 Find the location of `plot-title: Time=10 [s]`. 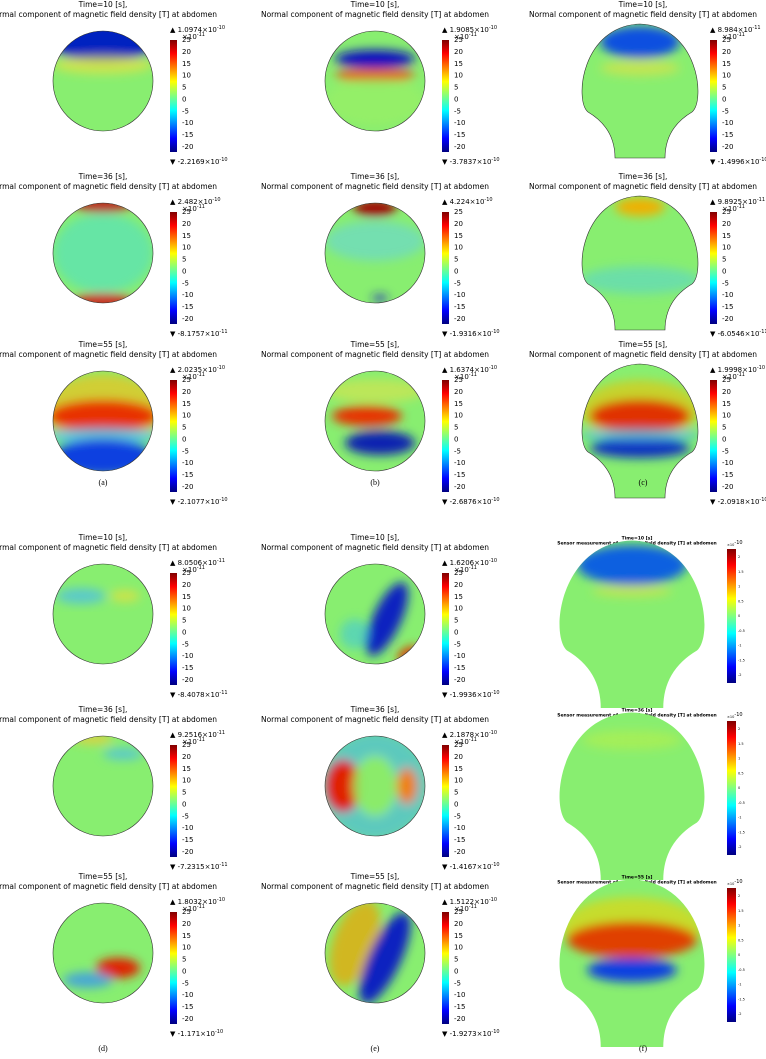

plot-title: Time=10 [s] is located at coordinates (637, 539).